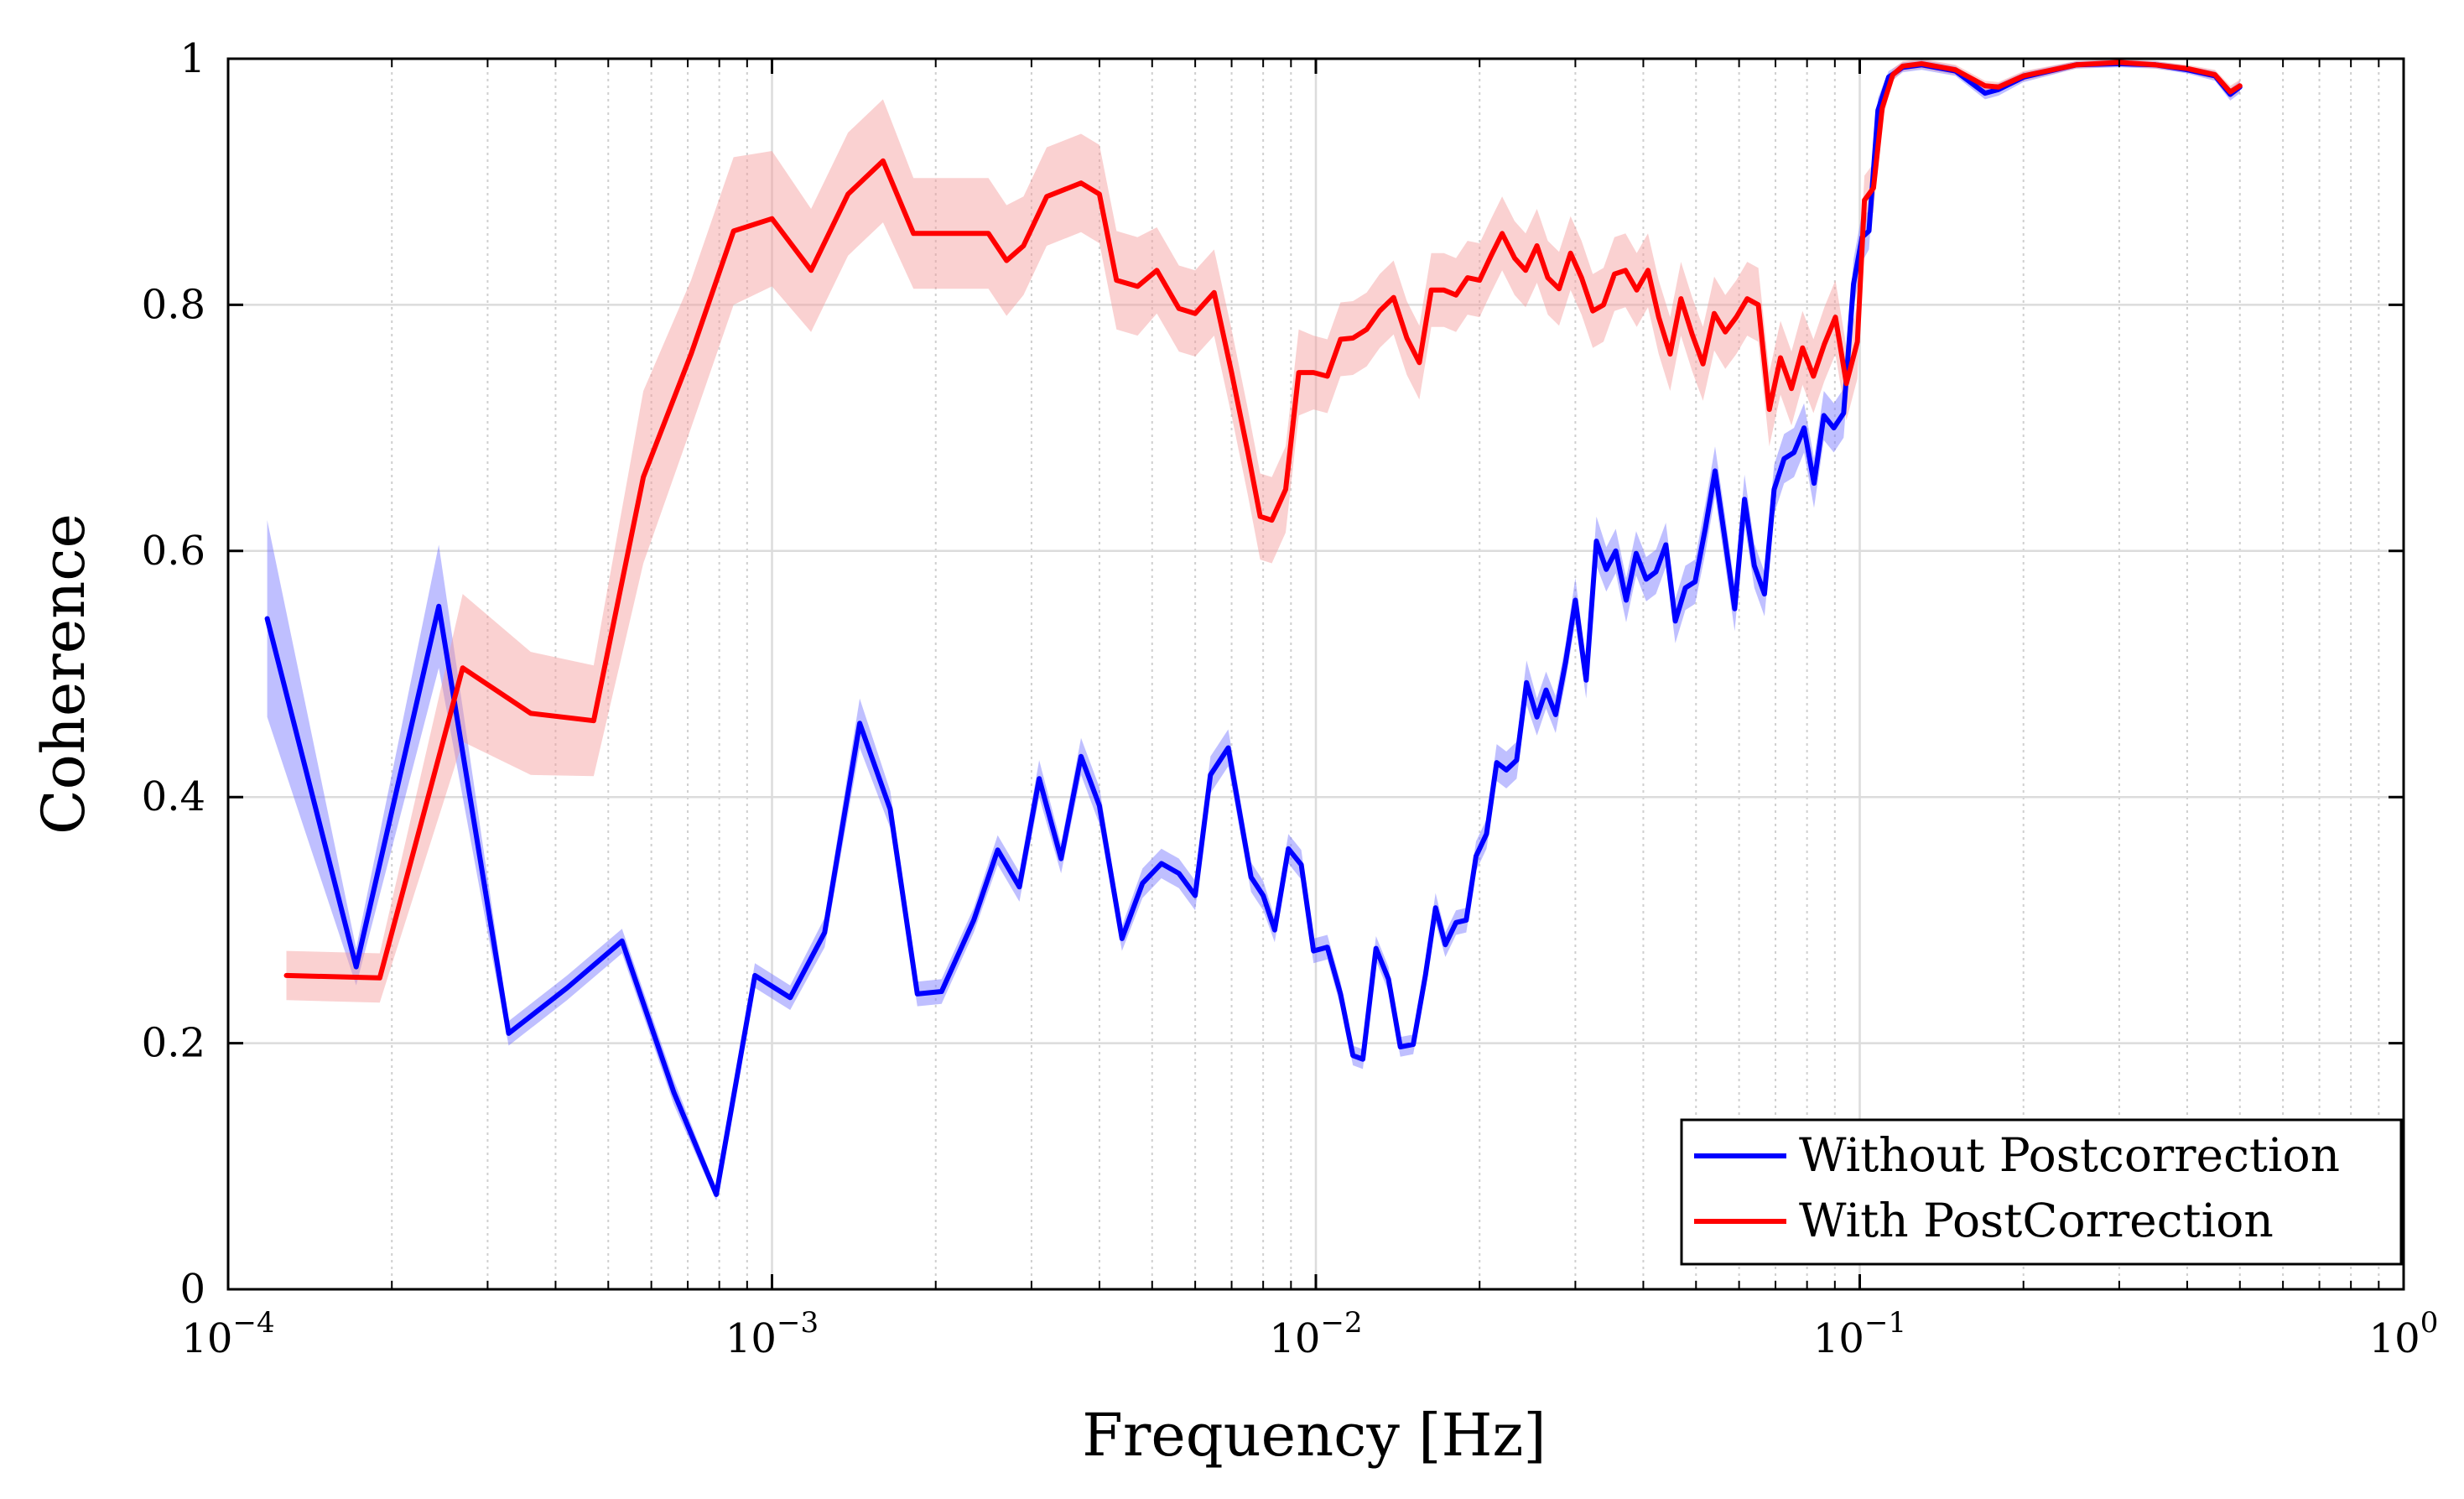  What do you see at coordinates (173, 304) in the screenshot?
I see `y-tick-label: 0.8` at bounding box center [173, 304].